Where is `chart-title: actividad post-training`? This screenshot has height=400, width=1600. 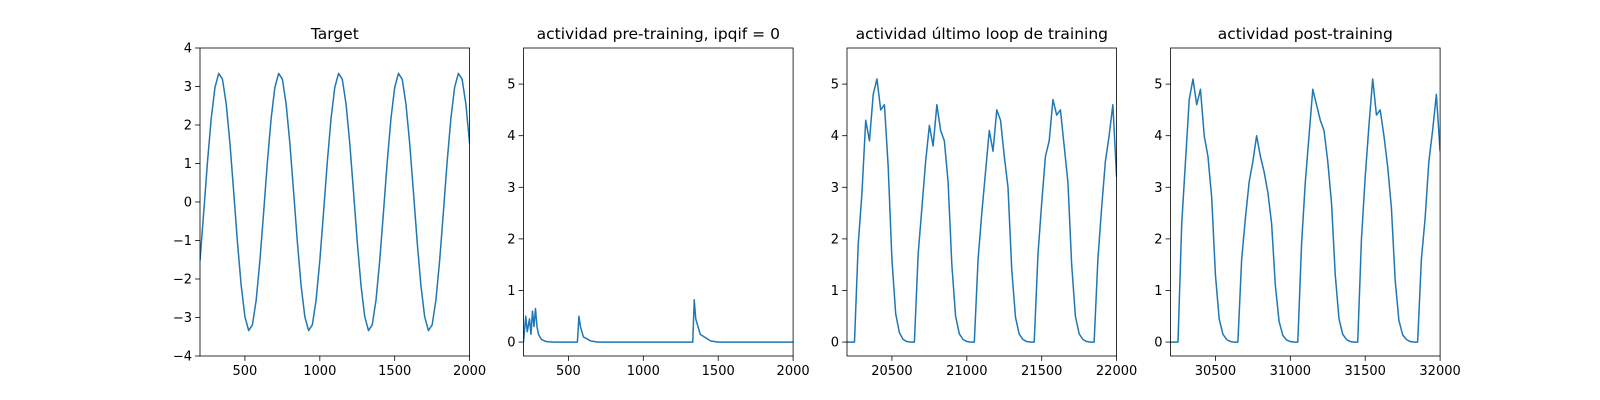 chart-title: actividad post-training is located at coordinates (1305, 34).